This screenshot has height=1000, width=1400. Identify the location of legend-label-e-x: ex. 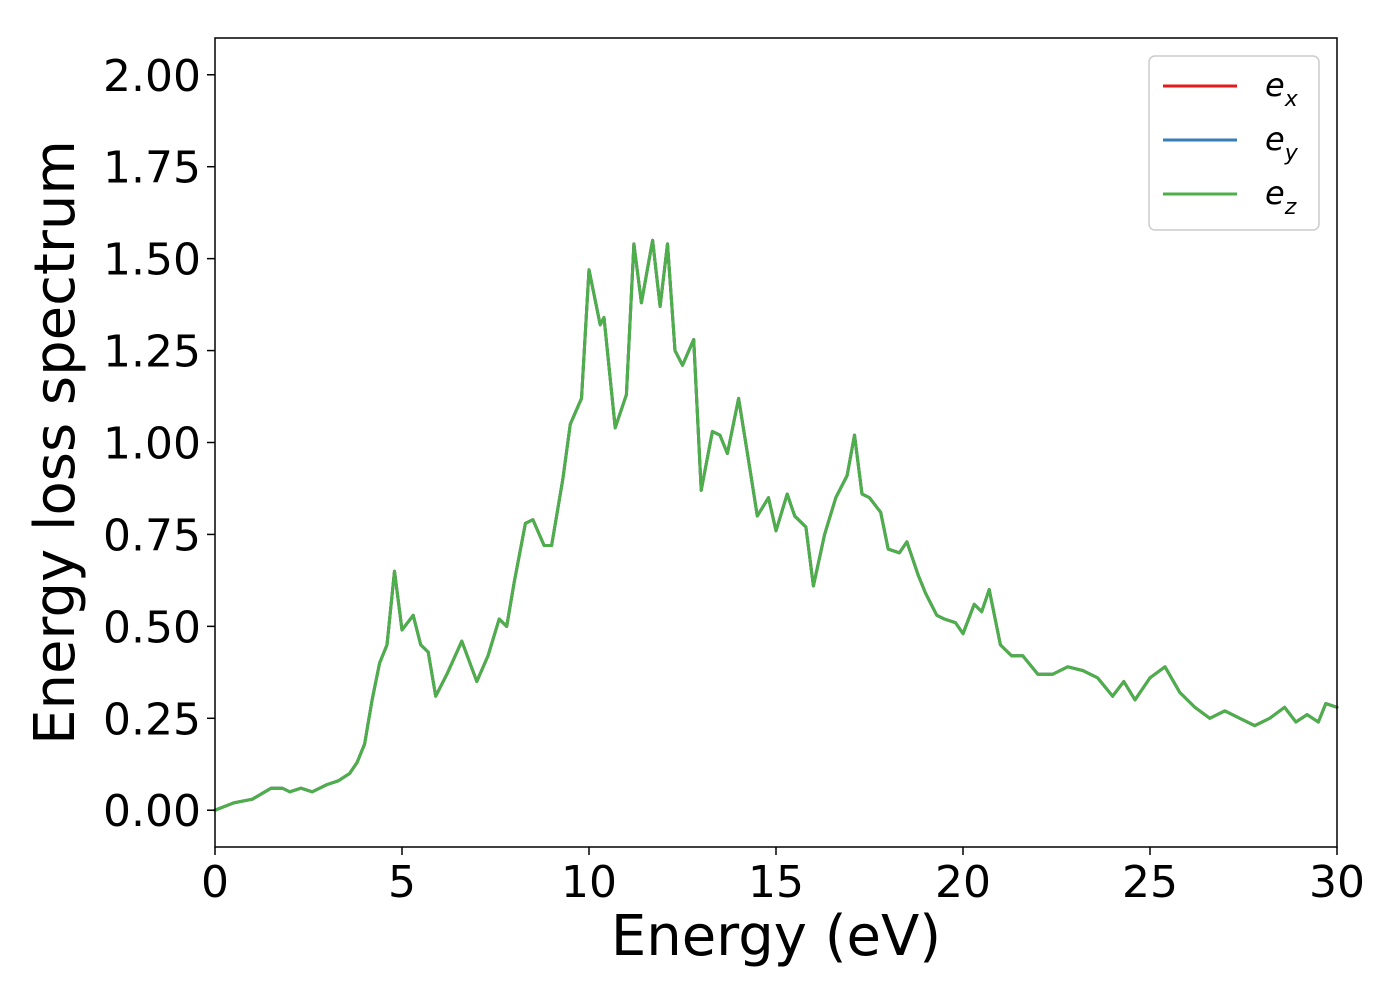
(1282, 89).